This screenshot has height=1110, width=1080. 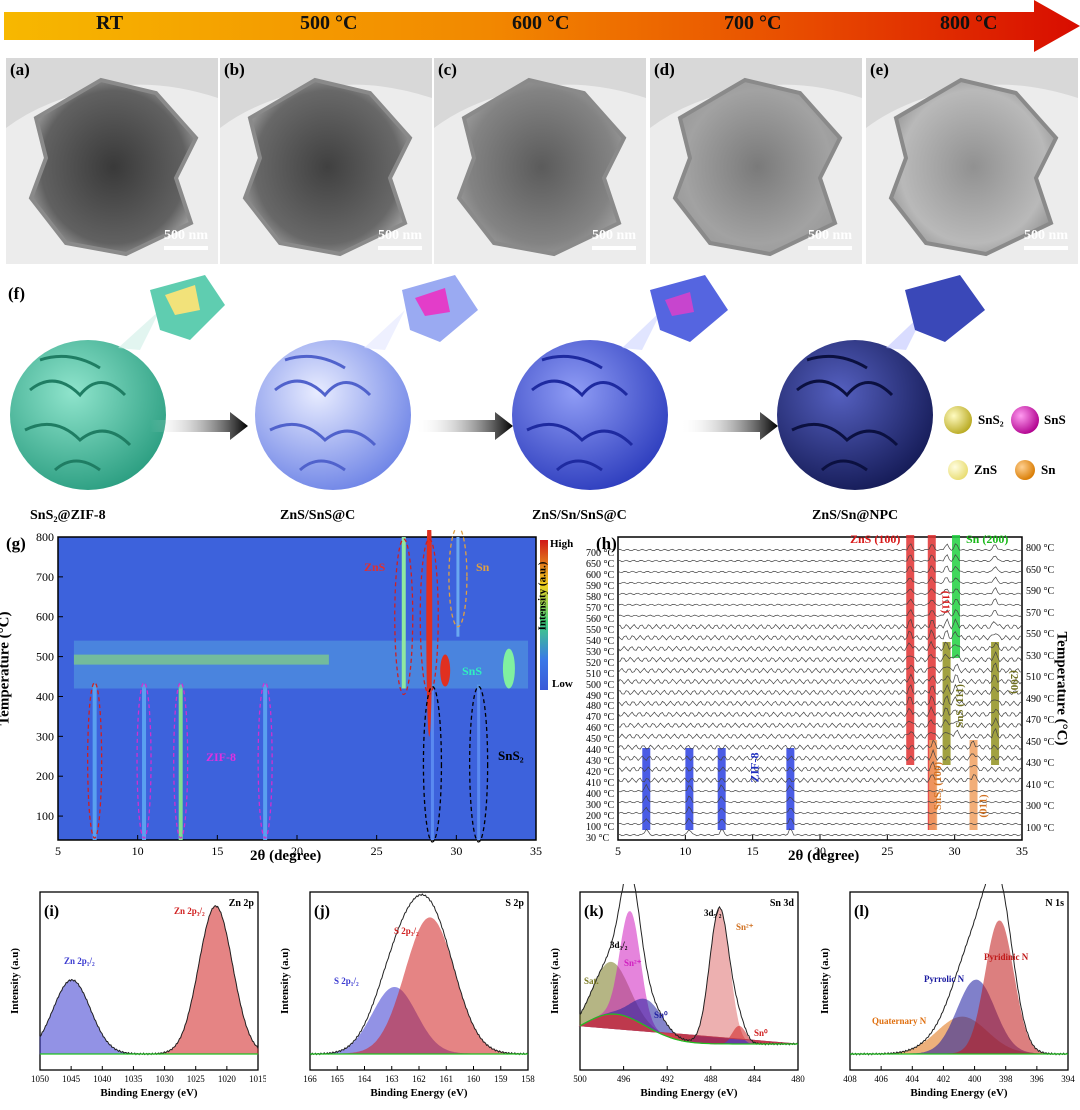 What do you see at coordinates (782, 903) in the screenshot?
I see `xps-panel-title: Sn 3d` at bounding box center [782, 903].